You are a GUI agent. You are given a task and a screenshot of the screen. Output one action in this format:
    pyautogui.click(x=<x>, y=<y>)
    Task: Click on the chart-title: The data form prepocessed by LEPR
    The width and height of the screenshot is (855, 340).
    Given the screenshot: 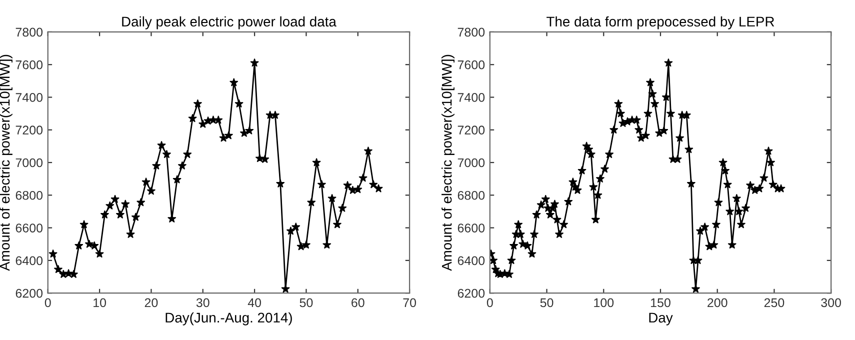 What is the action you would take?
    pyautogui.click(x=660, y=23)
    